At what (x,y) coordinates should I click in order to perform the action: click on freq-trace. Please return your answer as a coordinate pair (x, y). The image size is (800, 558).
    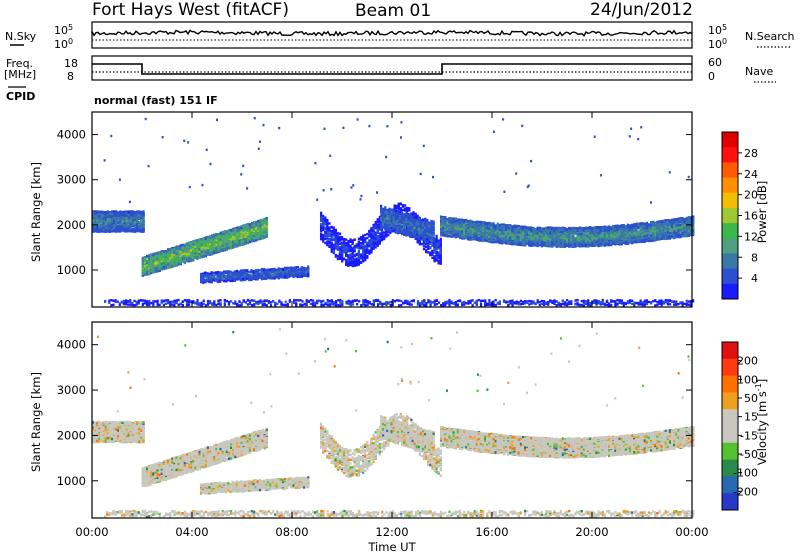
    Looking at the image, I should click on (392, 69).